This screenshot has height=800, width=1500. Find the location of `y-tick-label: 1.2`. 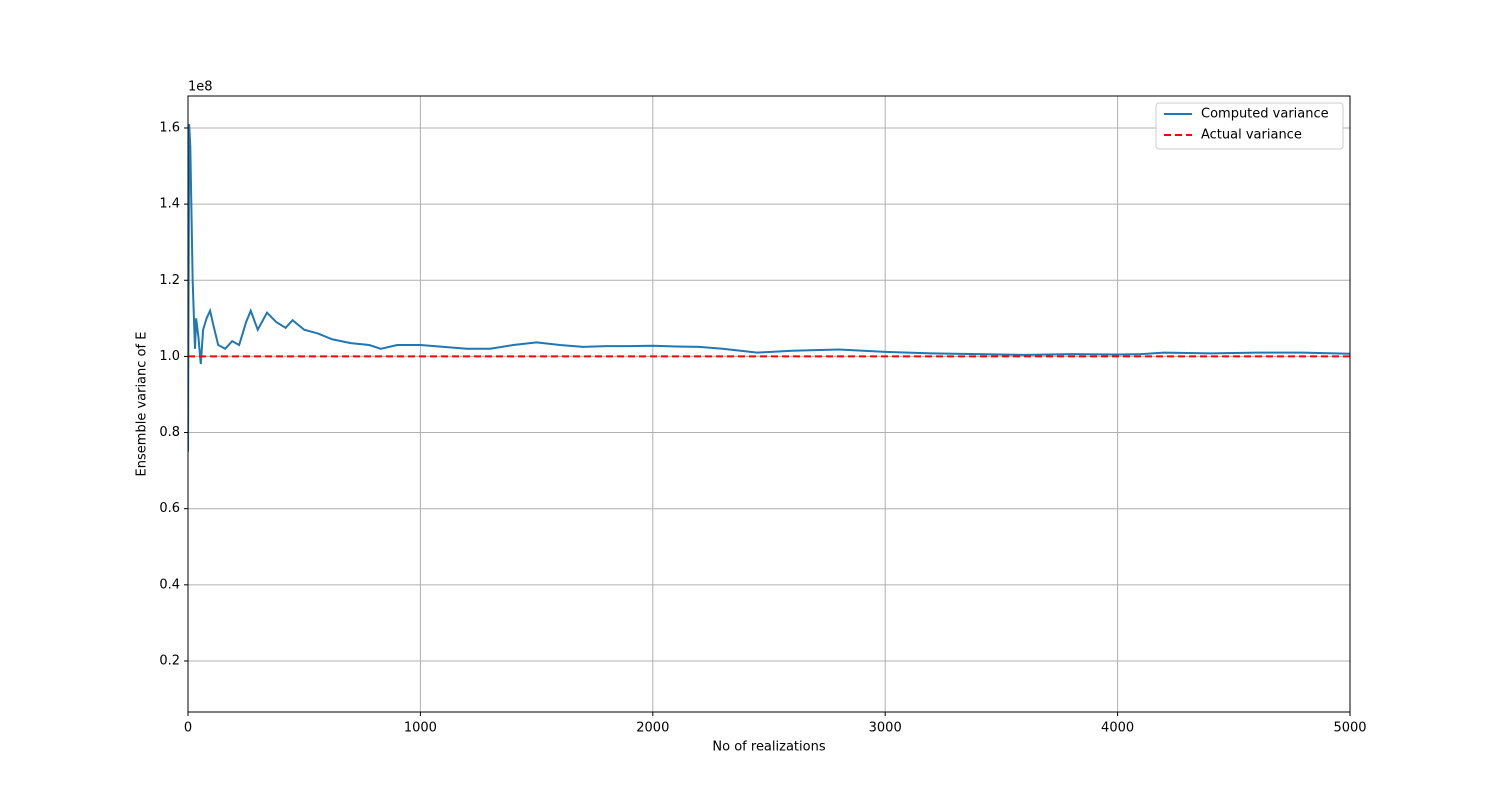

y-tick-label: 1.2 is located at coordinates (169, 280).